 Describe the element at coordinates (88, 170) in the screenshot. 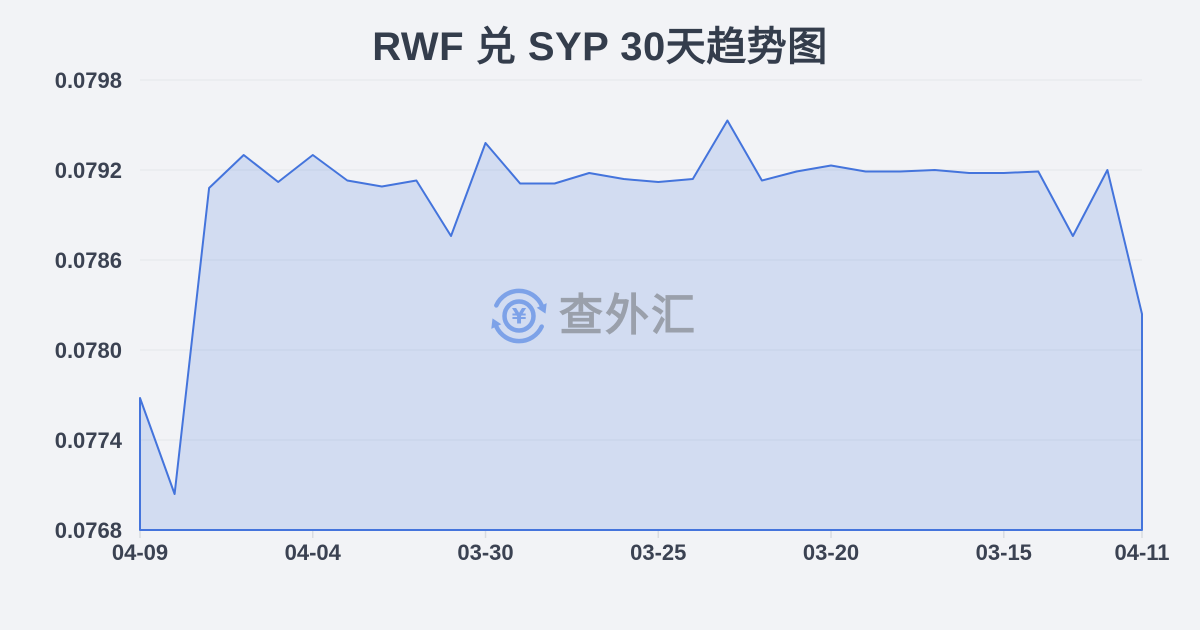

I see `y-axis-label: 0.0792` at that location.